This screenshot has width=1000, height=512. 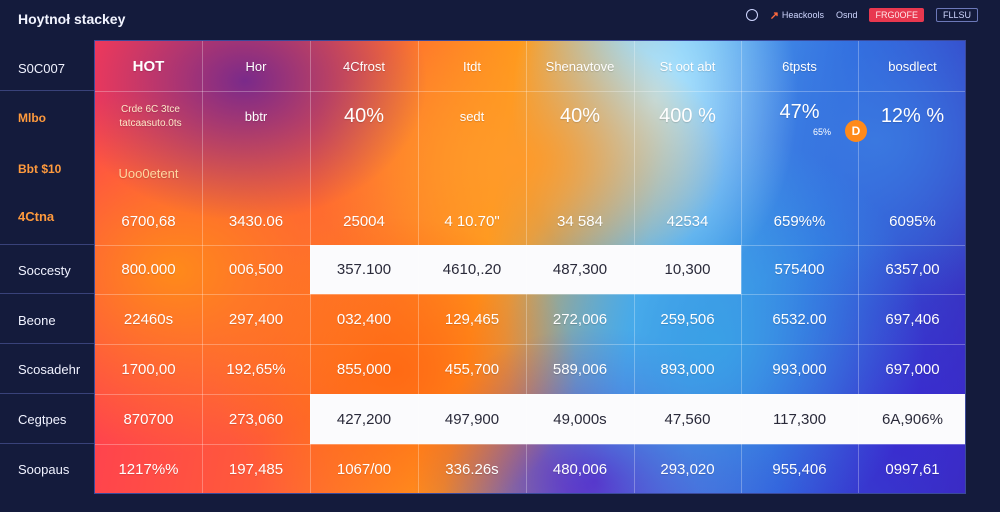 What do you see at coordinates (472, 269) in the screenshot?
I see `table-cell: 4610,.20` at bounding box center [472, 269].